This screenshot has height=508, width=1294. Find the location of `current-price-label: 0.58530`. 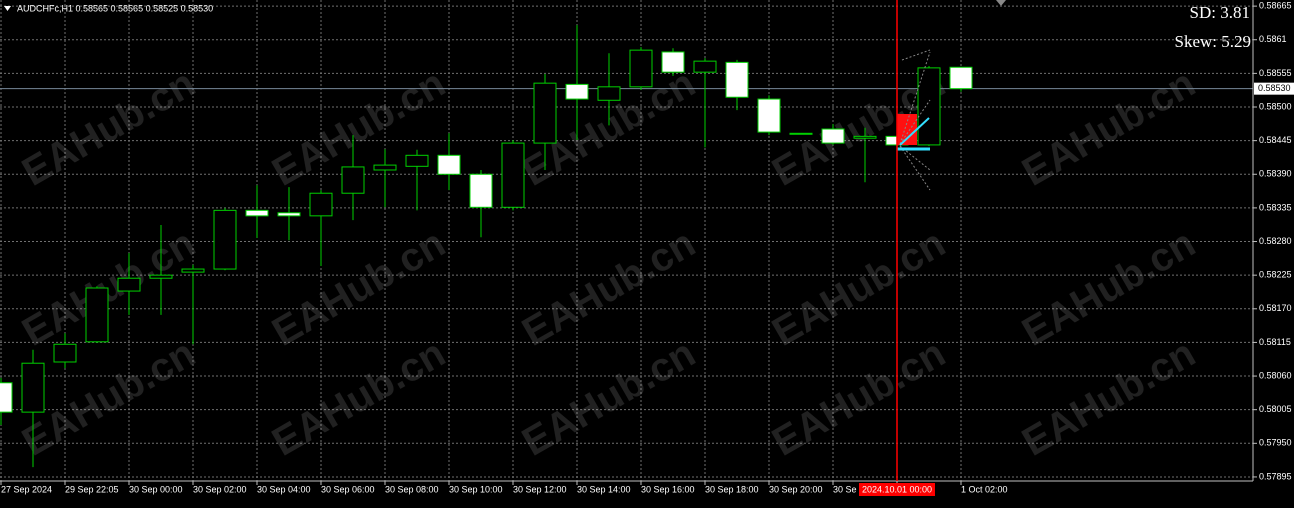

current-price-label: 0.58530 is located at coordinates (1274, 88).